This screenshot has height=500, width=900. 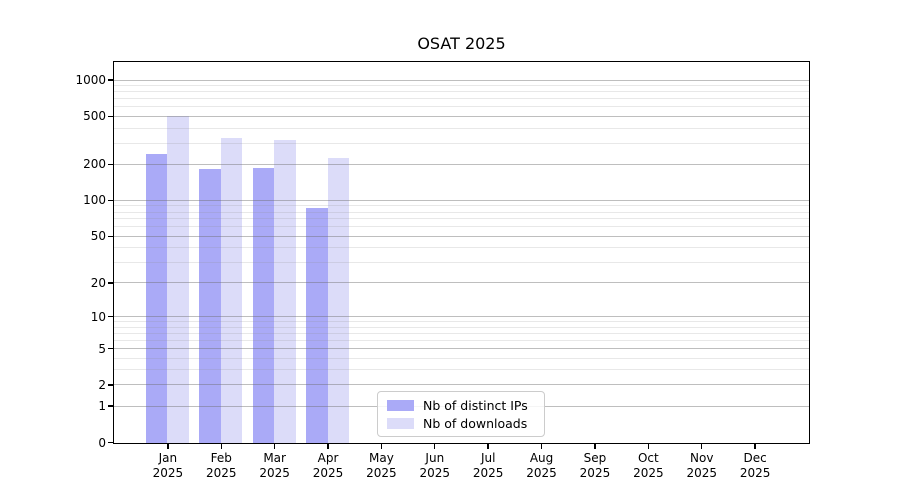 What do you see at coordinates (435, 466) in the screenshot?
I see `x-tick-label: Jun 2025` at bounding box center [435, 466].